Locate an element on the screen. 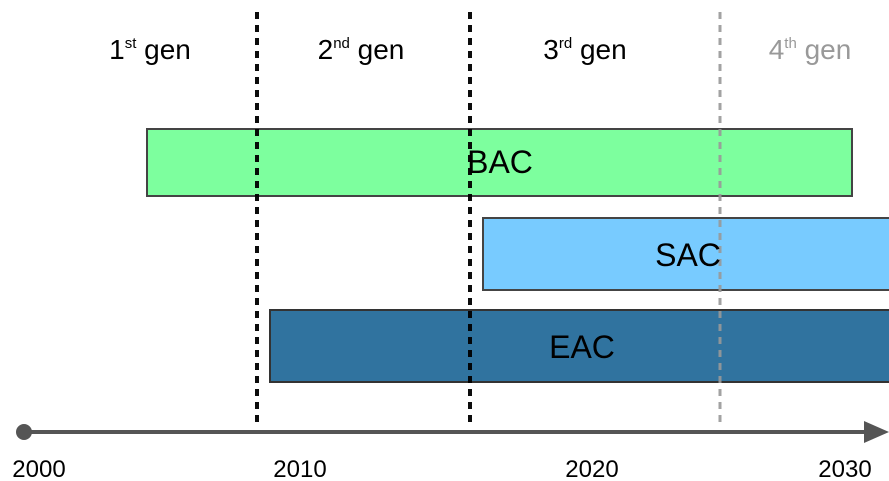  bar-labels-layer: BAC SAC EAC is located at coordinates (594, 254).